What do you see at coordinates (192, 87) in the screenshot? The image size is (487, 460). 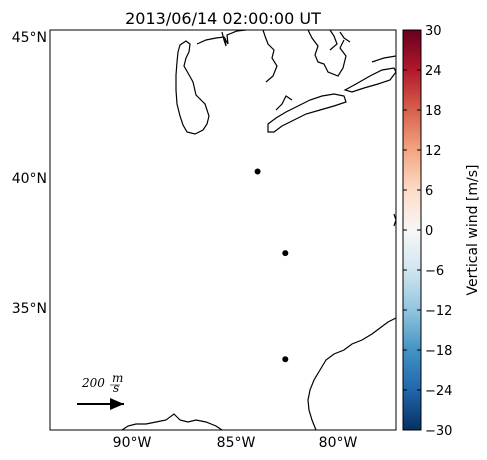 I see `lake-michigan` at bounding box center [192, 87].